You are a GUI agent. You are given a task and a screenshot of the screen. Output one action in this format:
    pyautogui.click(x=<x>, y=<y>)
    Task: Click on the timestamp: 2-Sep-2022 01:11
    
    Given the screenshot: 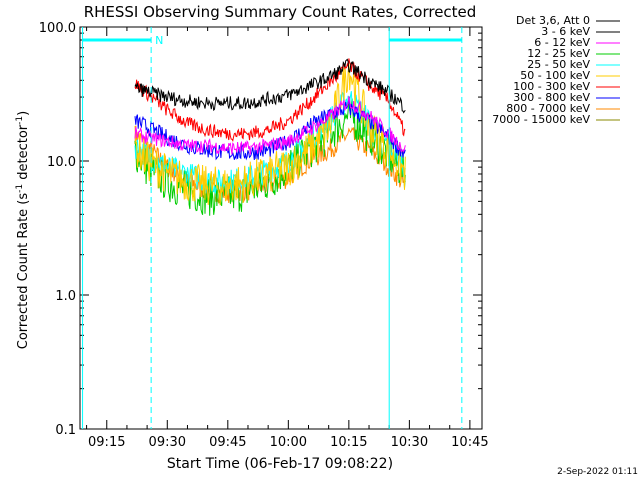 What is the action you would take?
    pyautogui.click(x=597, y=472)
    